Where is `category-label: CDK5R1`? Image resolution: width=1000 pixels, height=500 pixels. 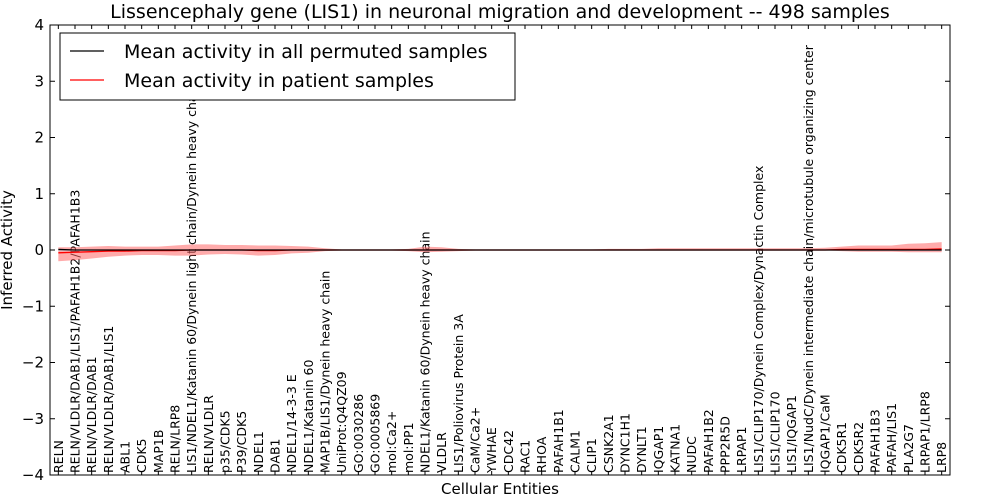 category-label: CDK5R1 is located at coordinates (841, 447).